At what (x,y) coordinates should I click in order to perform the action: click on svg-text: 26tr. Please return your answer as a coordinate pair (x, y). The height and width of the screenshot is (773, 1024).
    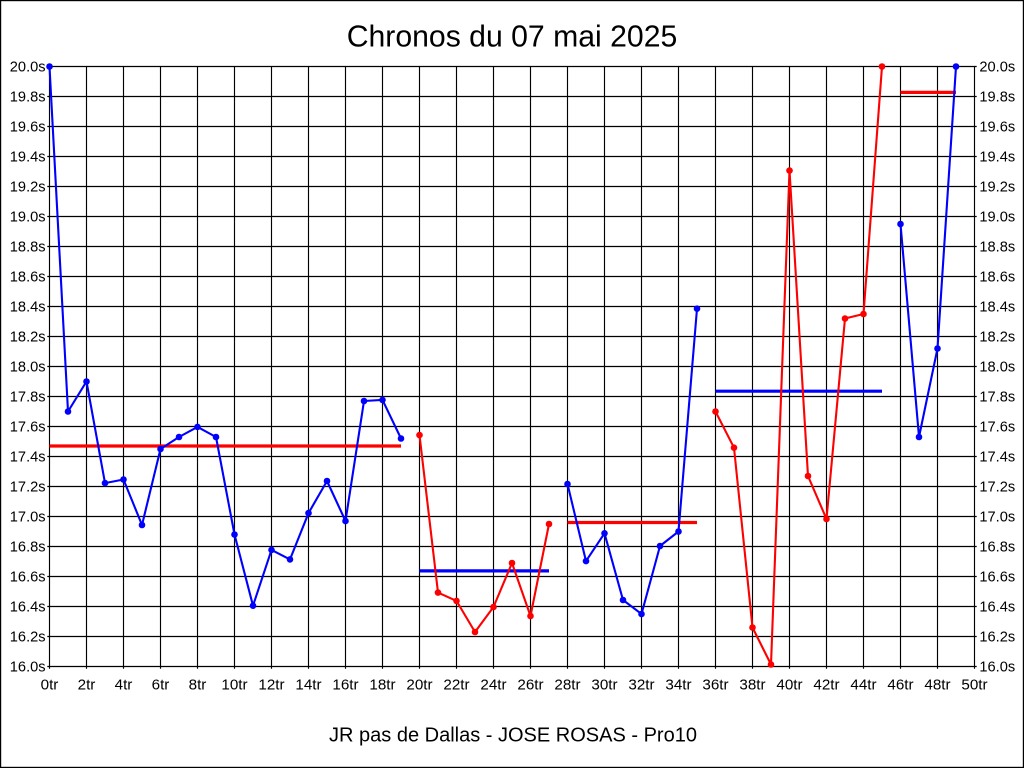
    Looking at the image, I should click on (530, 684).